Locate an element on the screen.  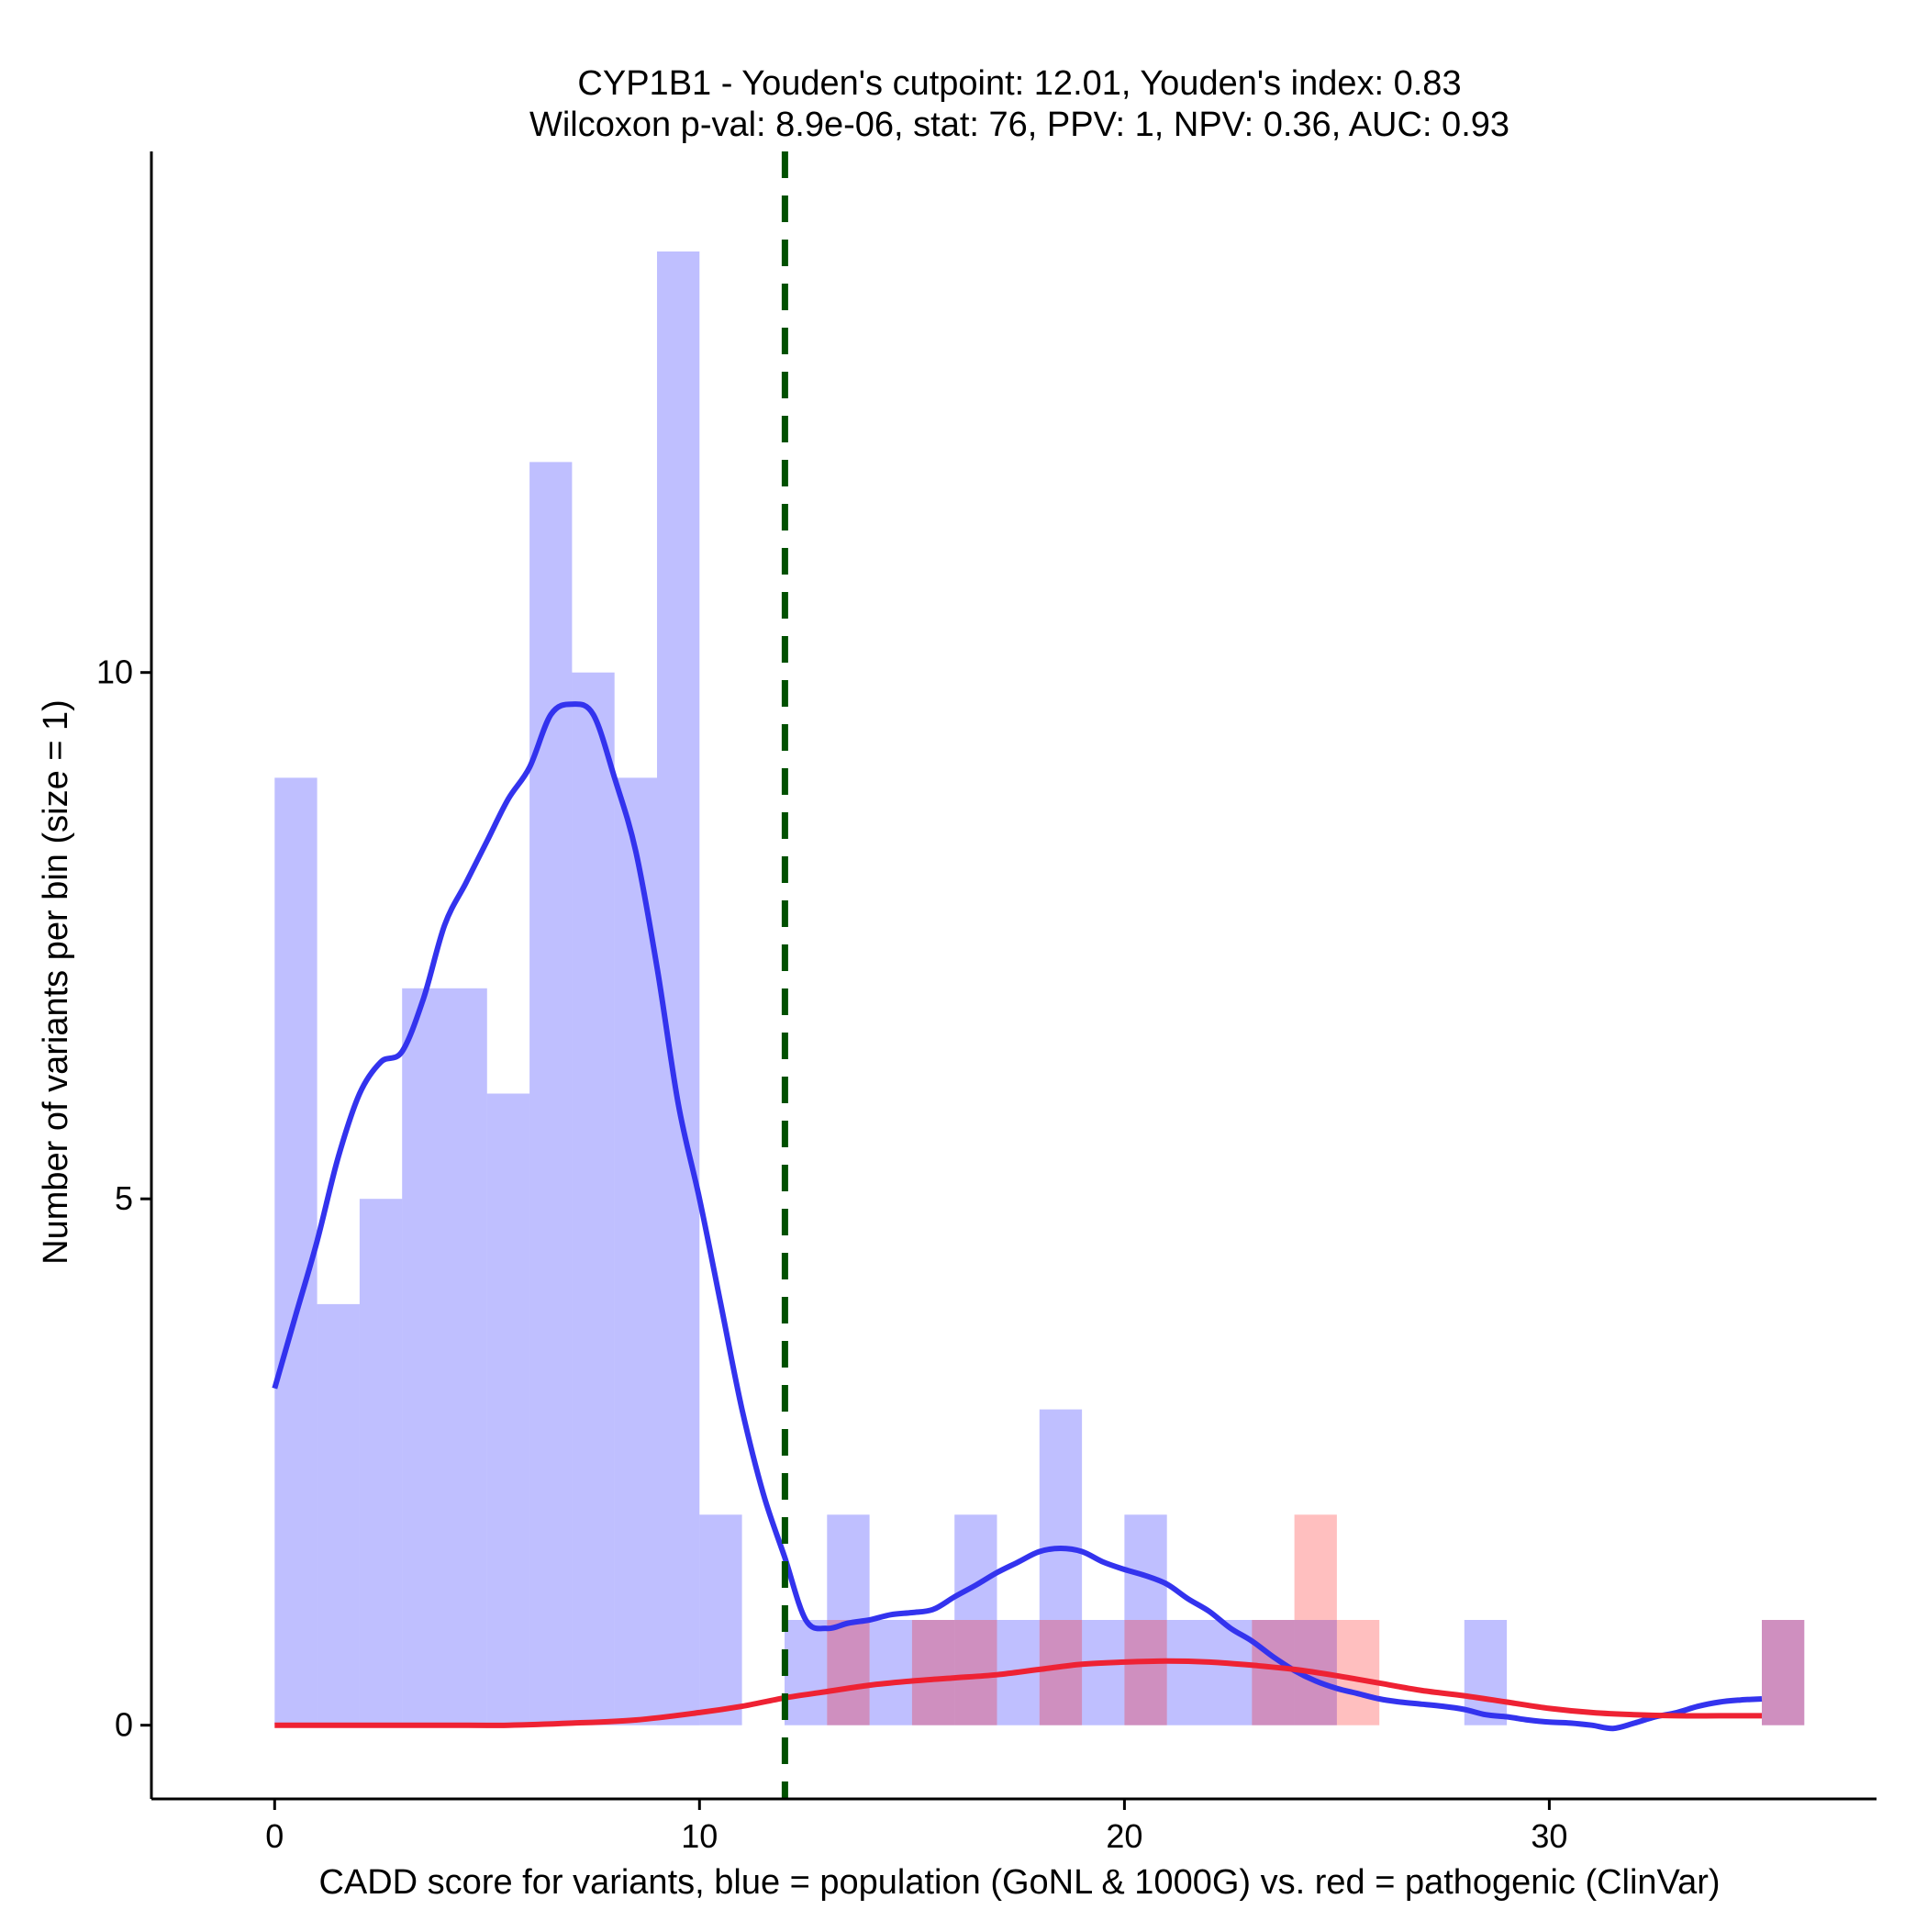
x-tick-label-20: 20 is located at coordinates (1124, 1836).